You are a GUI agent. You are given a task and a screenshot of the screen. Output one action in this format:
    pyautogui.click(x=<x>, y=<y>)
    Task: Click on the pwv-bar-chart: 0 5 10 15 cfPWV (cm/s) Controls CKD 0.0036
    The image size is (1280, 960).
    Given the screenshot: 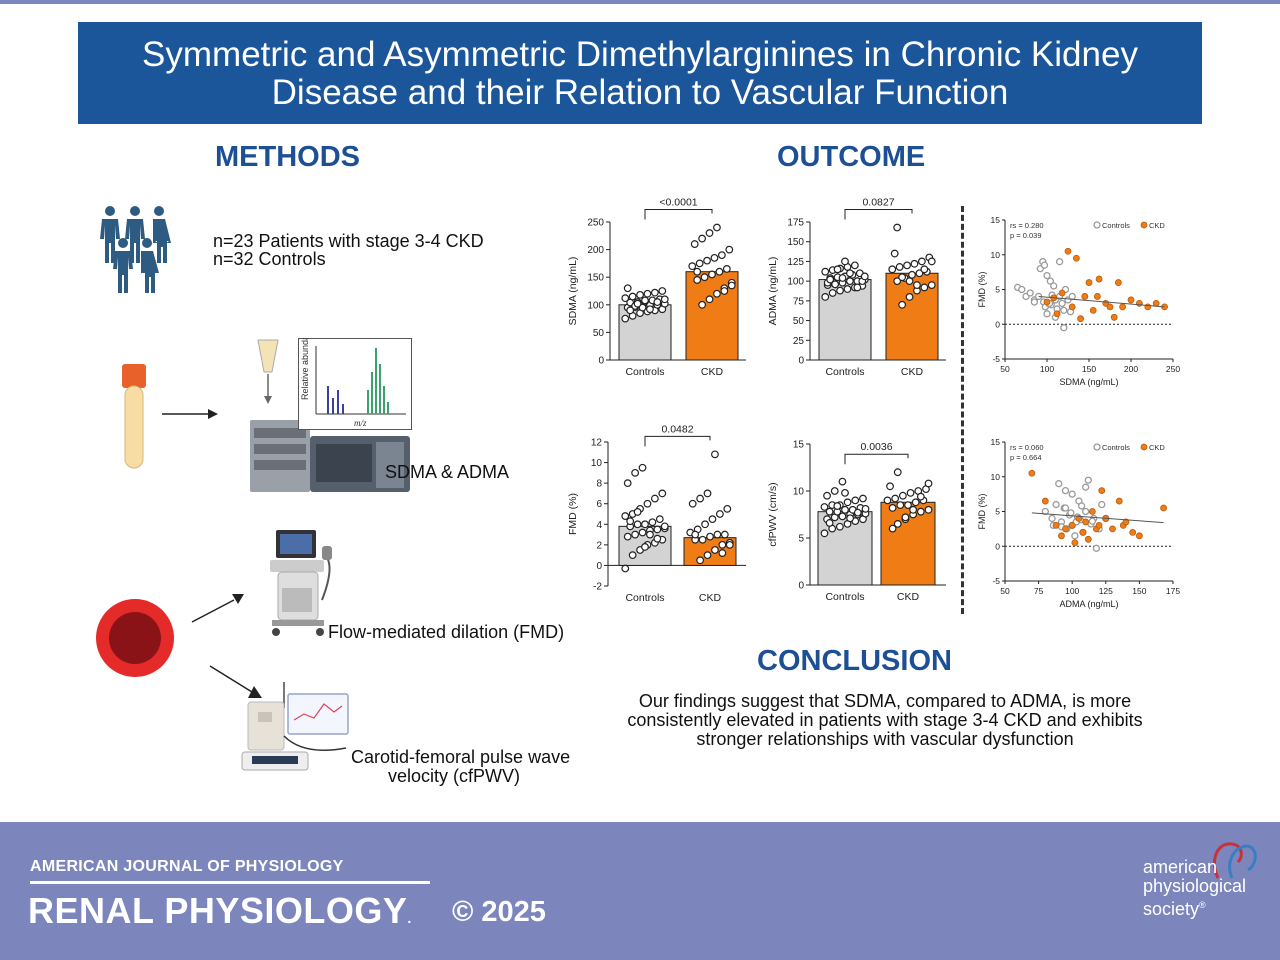 What is the action you would take?
    pyautogui.click(x=856, y=521)
    